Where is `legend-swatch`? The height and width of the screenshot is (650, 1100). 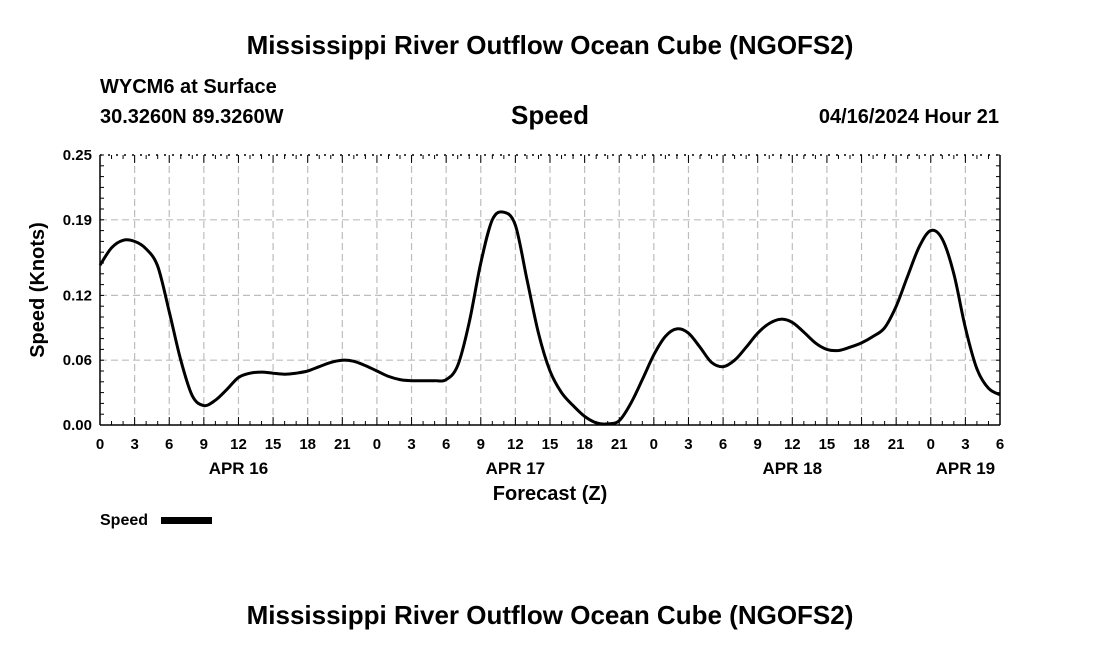
legend-swatch is located at coordinates (186, 520).